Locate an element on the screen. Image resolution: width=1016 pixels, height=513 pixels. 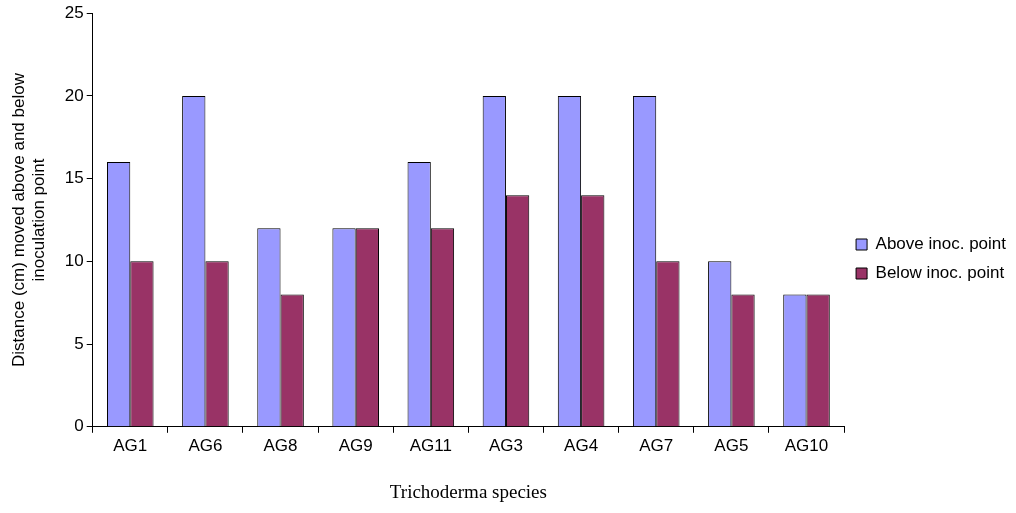
x-tick-label: AG10 is located at coordinates (806, 445).